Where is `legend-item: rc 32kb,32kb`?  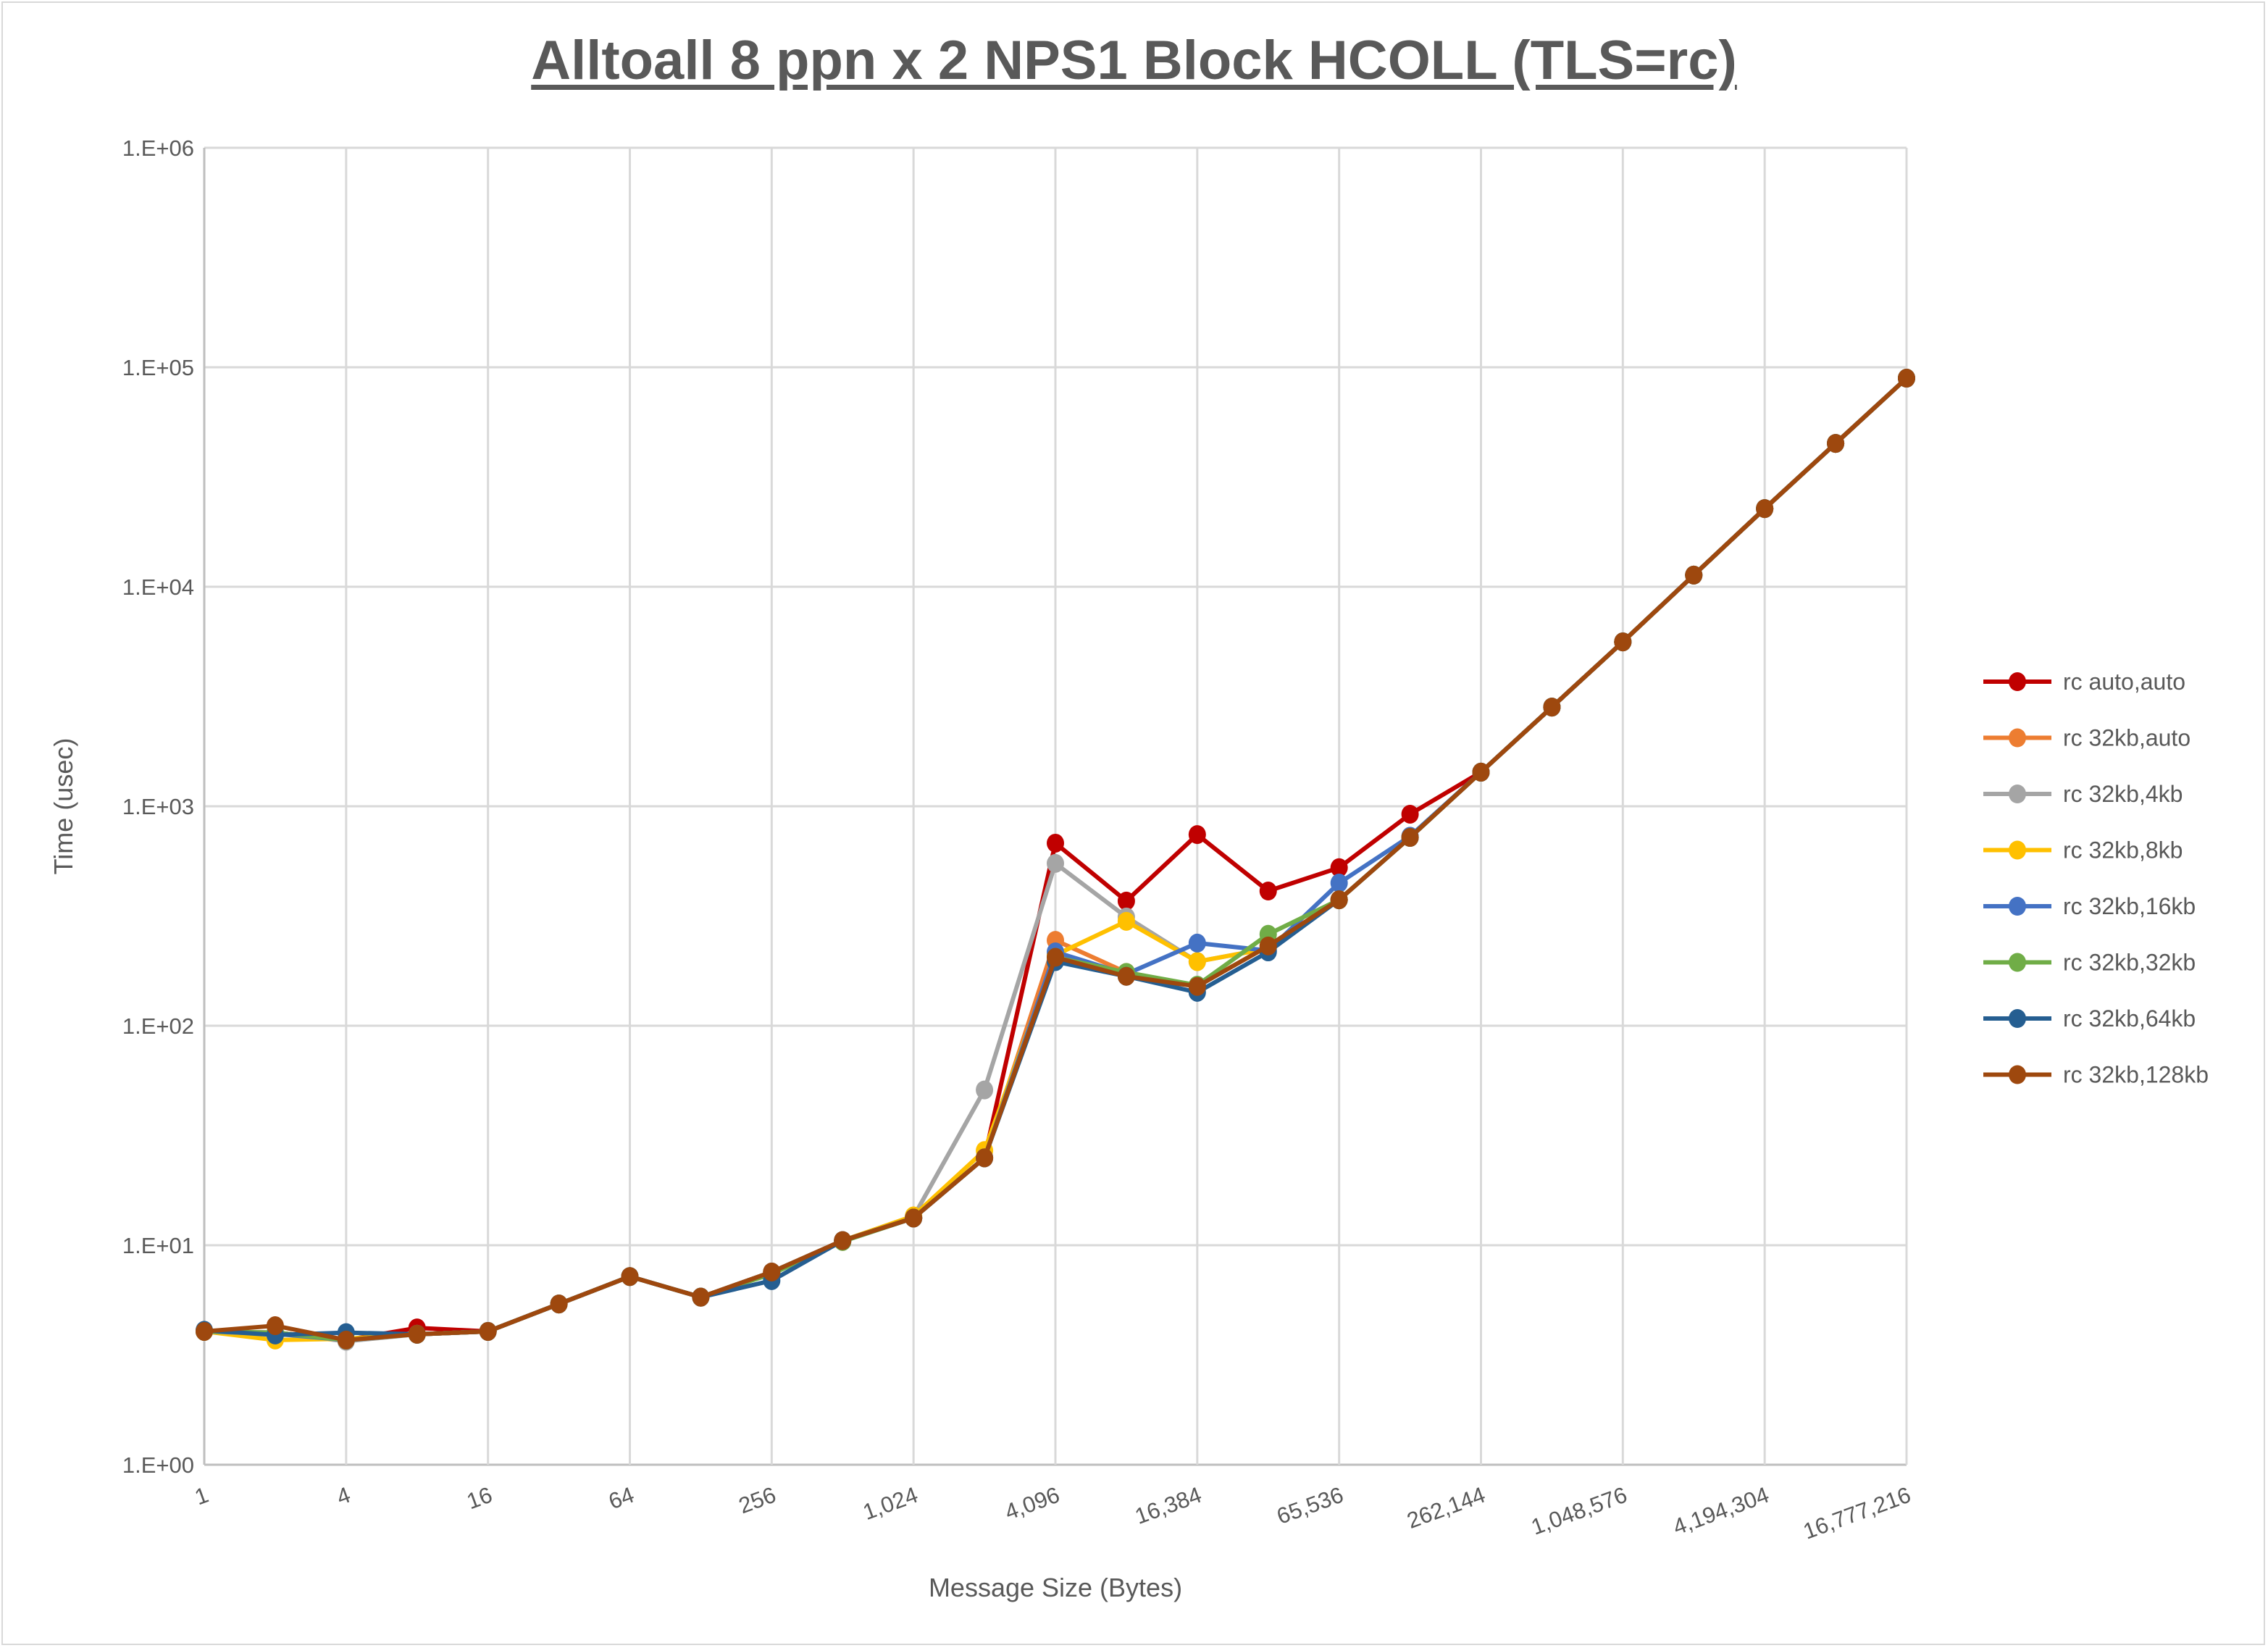 legend-item: rc 32kb,32kb is located at coordinates (2090, 963).